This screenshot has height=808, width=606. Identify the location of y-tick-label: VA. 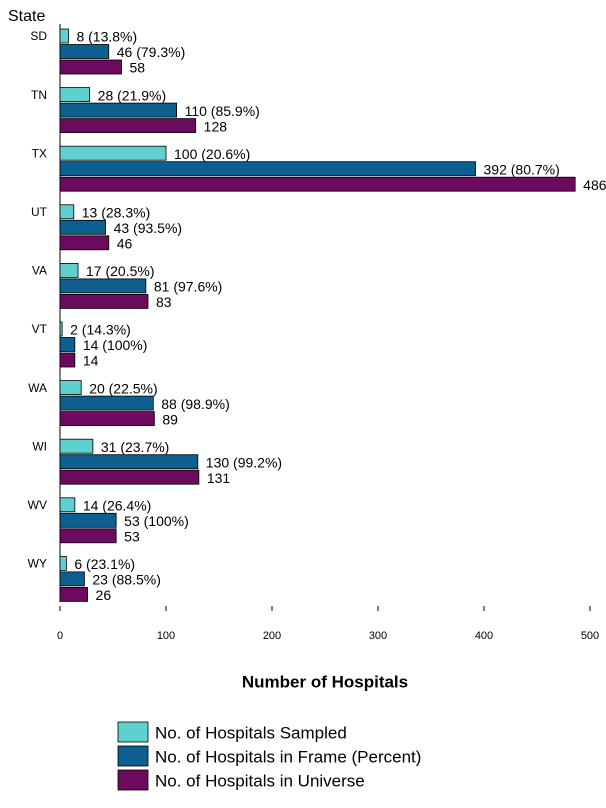
(39, 271).